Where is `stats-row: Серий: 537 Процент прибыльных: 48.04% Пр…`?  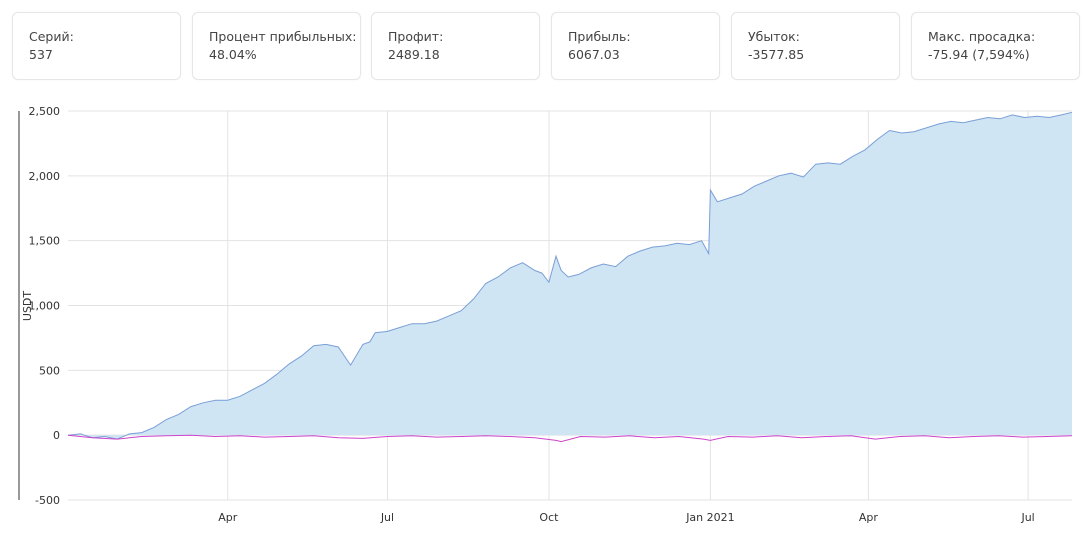
stats-row: Серий: 537 Процент прибыльных: 48.04% Пр… is located at coordinates (546, 46).